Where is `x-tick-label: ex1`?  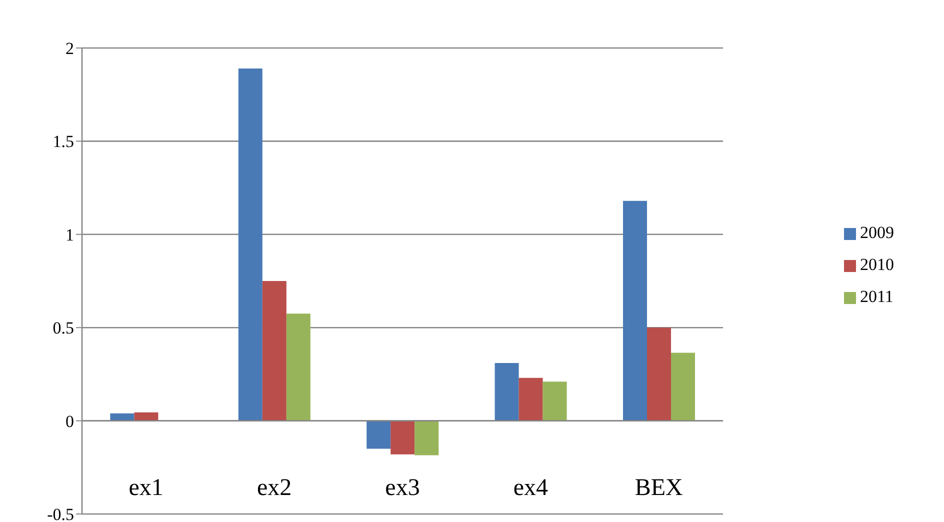
x-tick-label: ex1 is located at coordinates (146, 488).